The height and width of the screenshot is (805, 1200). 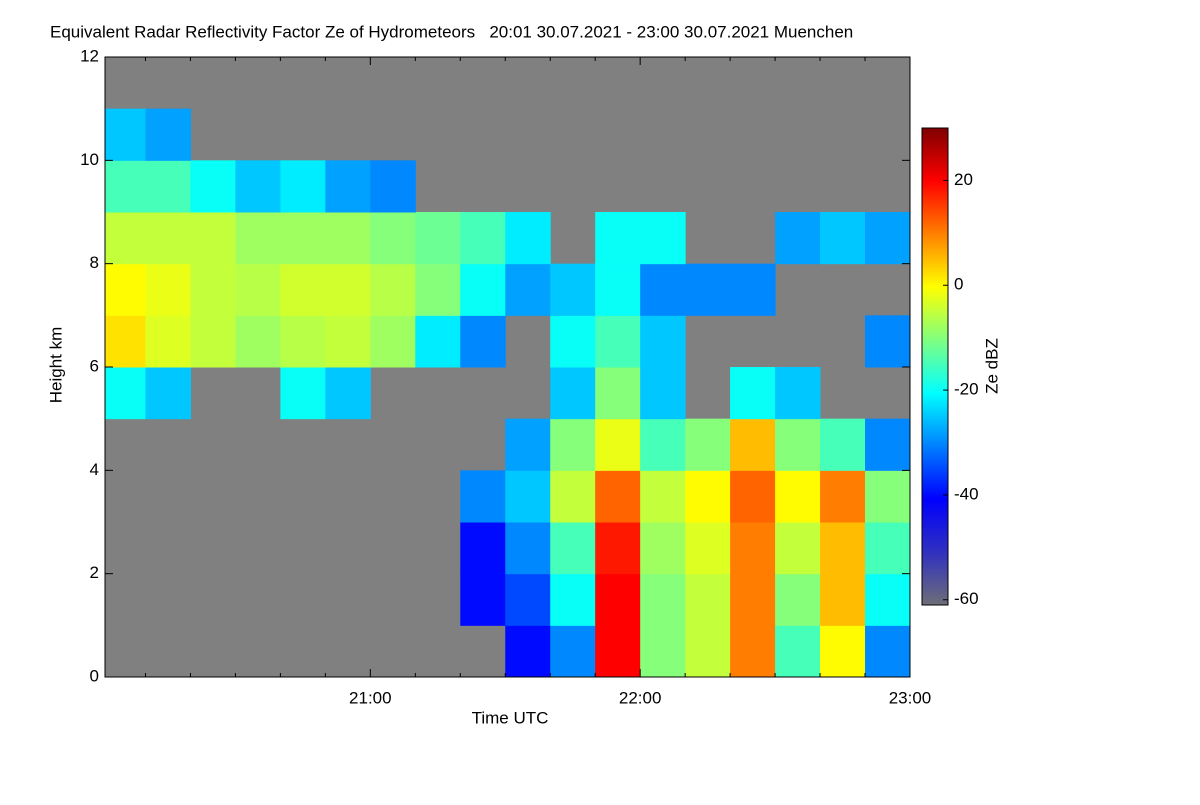 What do you see at coordinates (89, 55) in the screenshot?
I see `y-tick-label: 12` at bounding box center [89, 55].